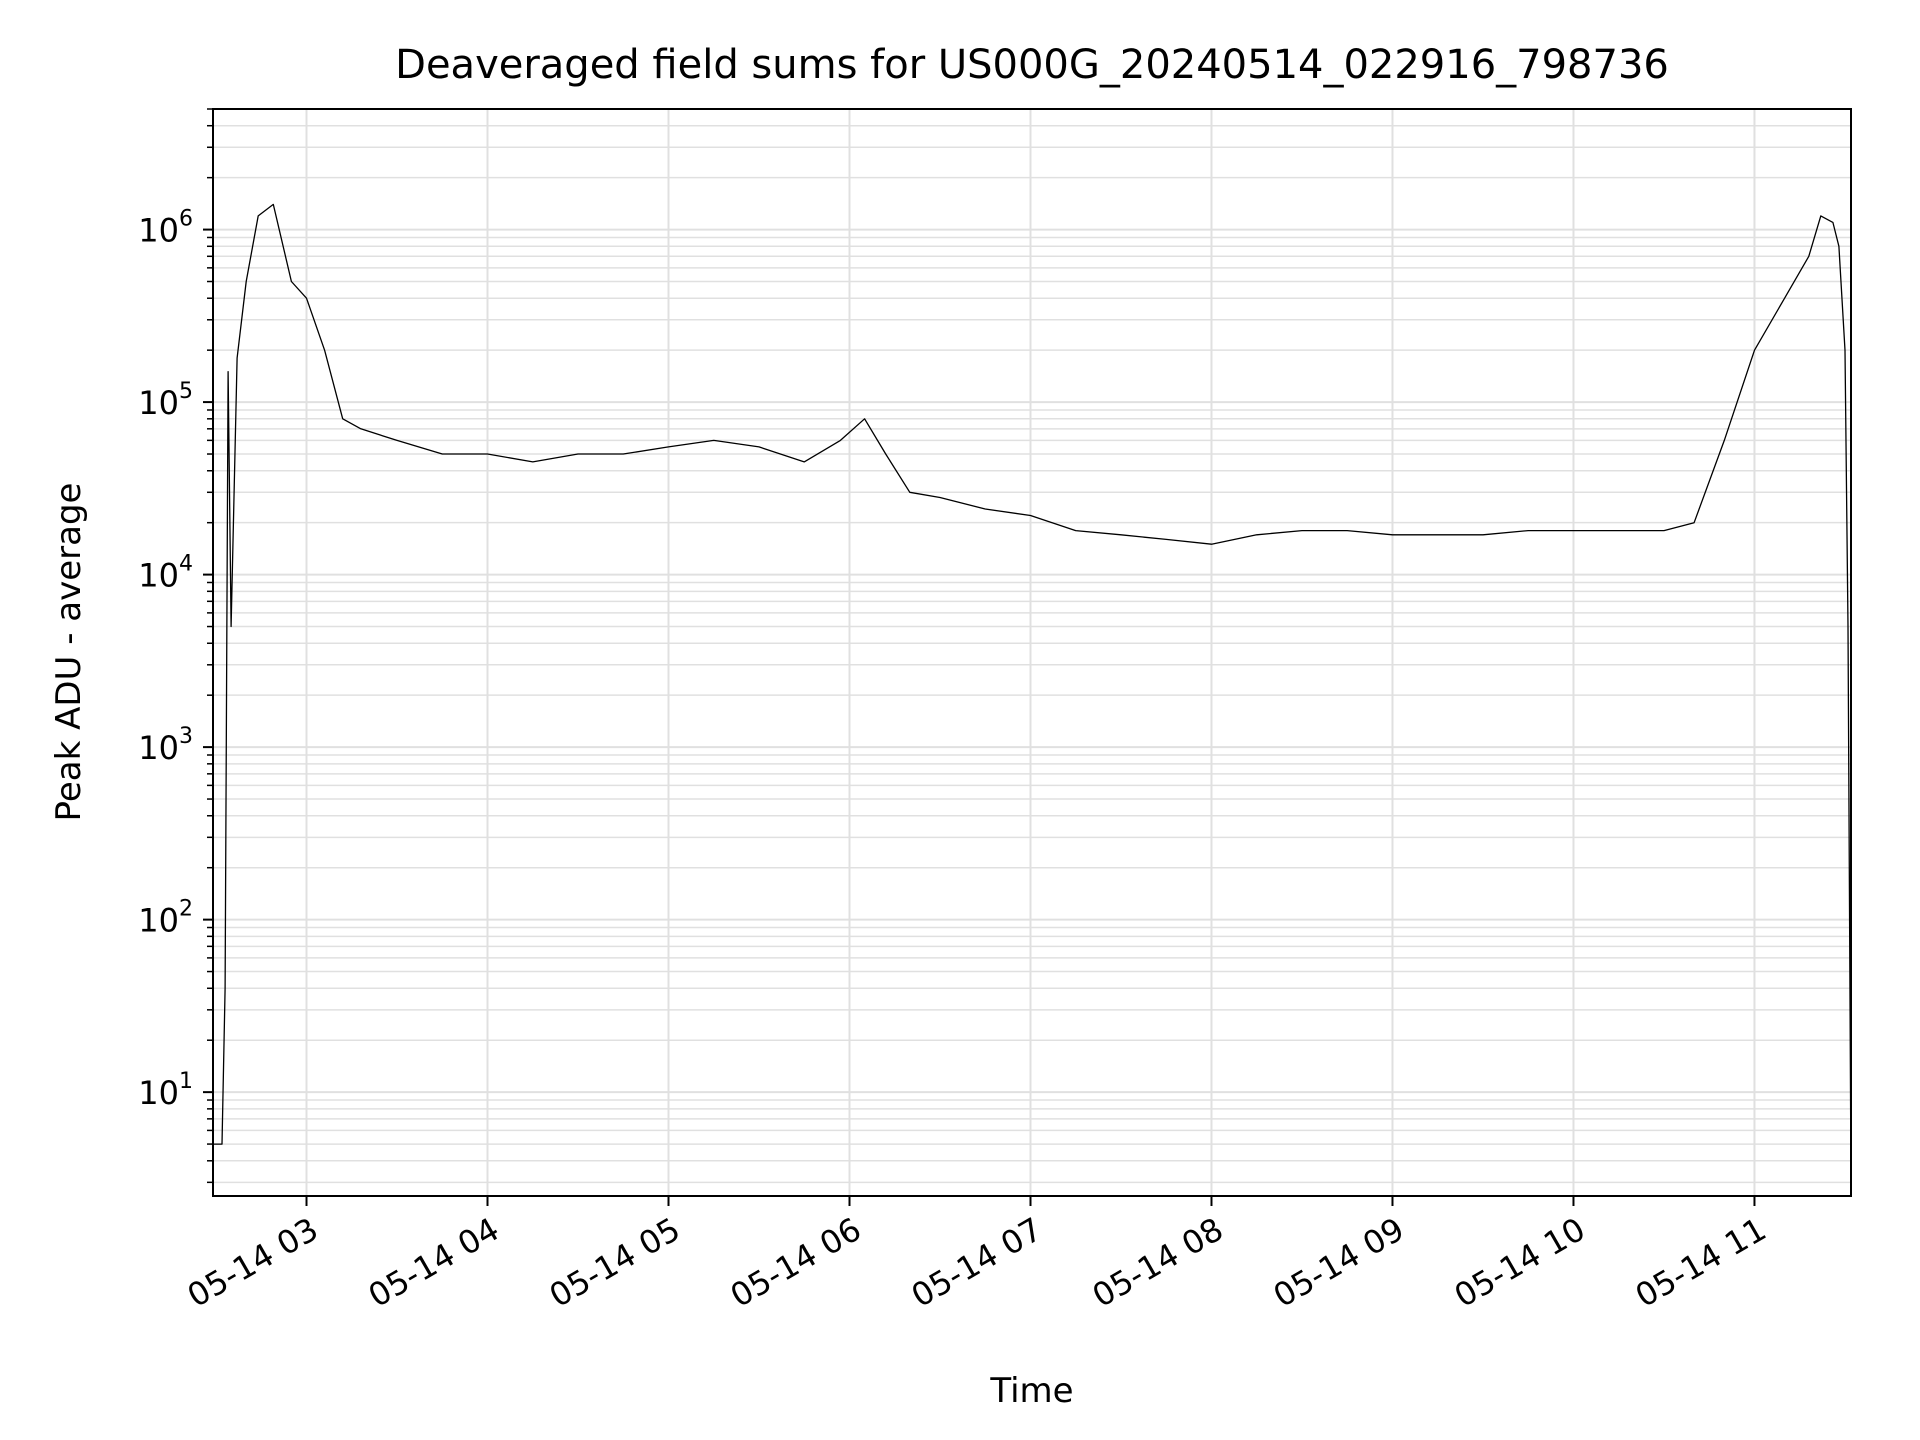 Image resolution: width=1920 pixels, height=1440 pixels. What do you see at coordinates (165, 745) in the screenshot?
I see `y-tick-label: 10³` at bounding box center [165, 745].